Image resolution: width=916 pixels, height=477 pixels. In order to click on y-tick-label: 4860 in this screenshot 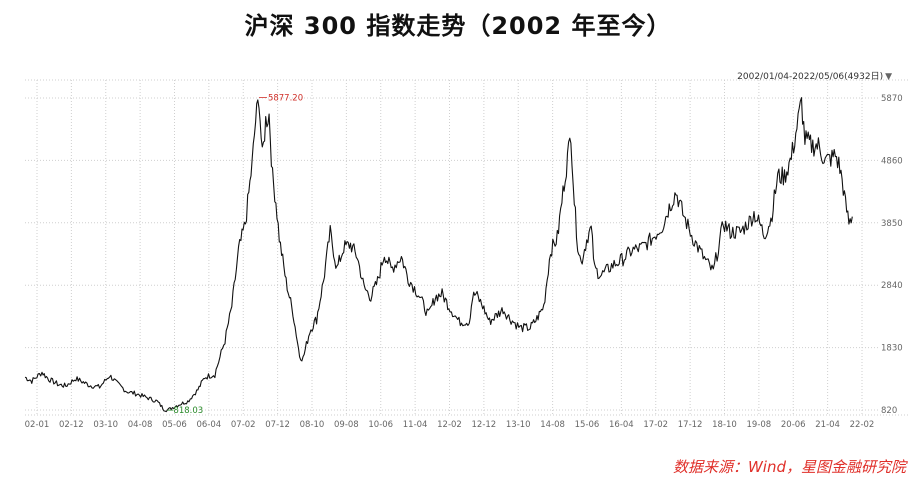, I will do `click(892, 161)`.